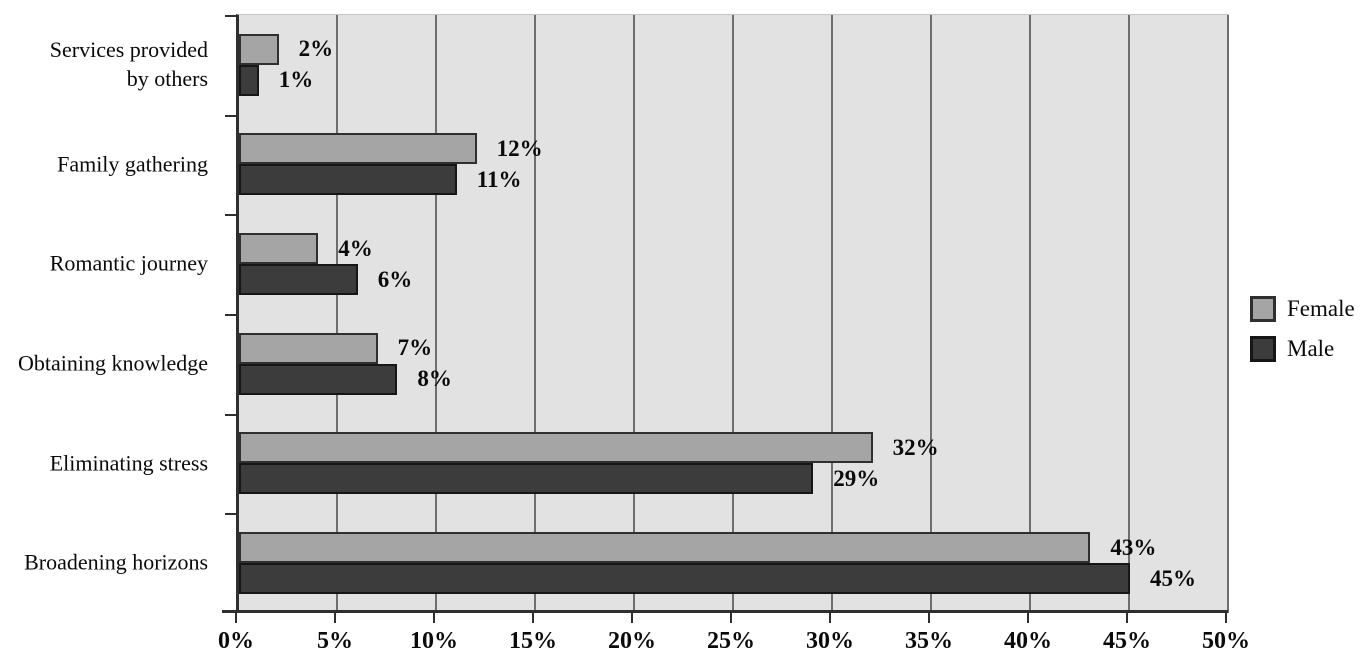  Describe the element at coordinates (1028, 641) in the screenshot. I see `x-tick-label: 40%` at that location.